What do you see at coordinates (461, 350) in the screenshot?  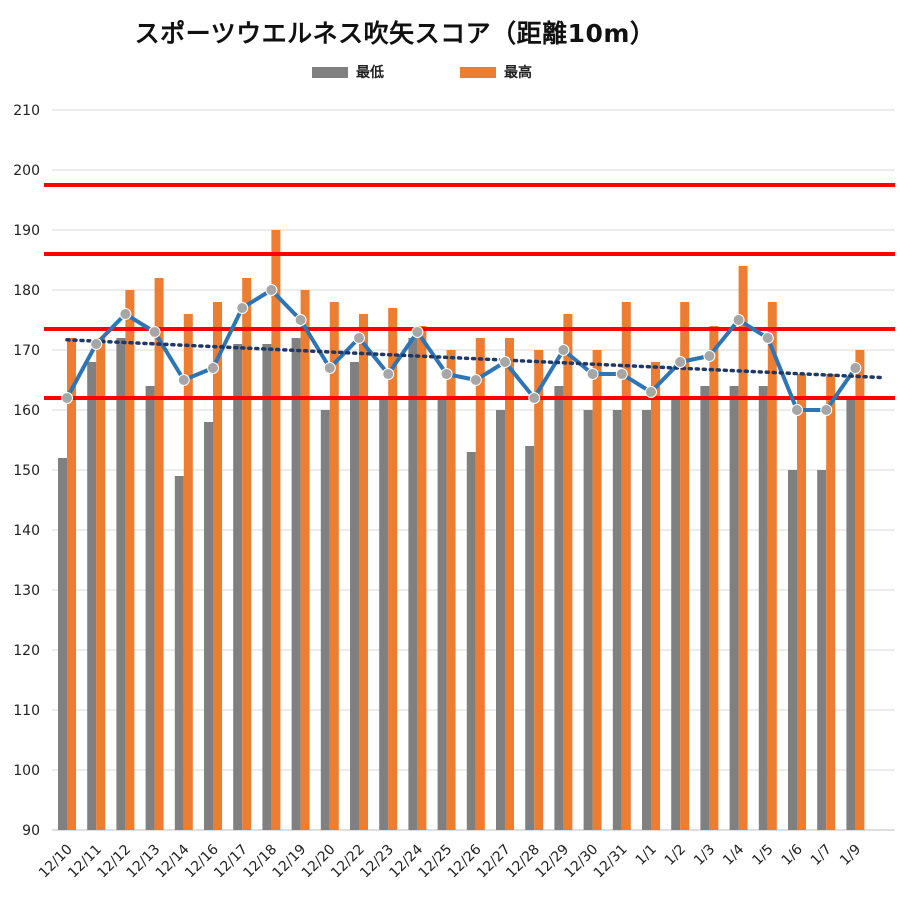 I see `series-line` at bounding box center [461, 350].